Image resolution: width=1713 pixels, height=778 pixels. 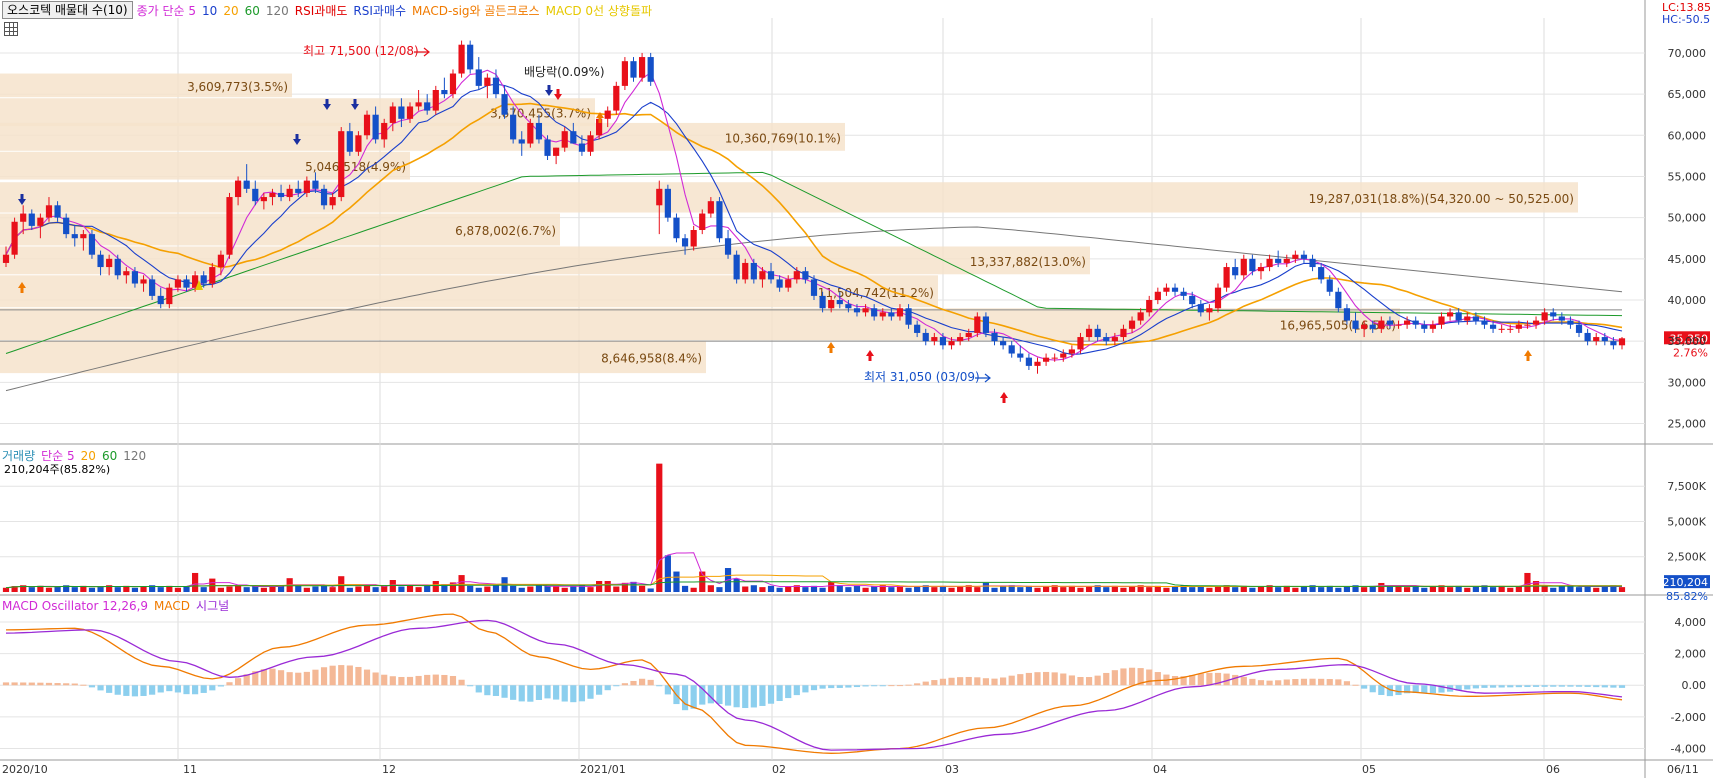 What do you see at coordinates (1683, 769) in the screenshot?
I see `x-axis-label: 06/11` at bounding box center [1683, 769].